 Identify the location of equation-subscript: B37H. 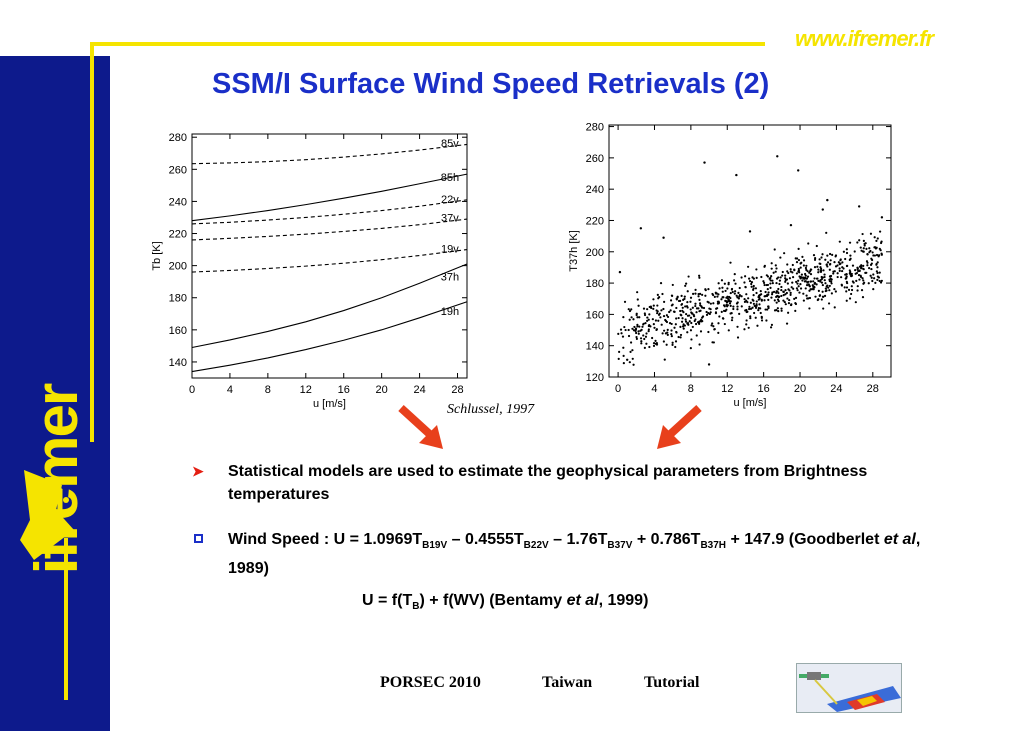
(713, 546).